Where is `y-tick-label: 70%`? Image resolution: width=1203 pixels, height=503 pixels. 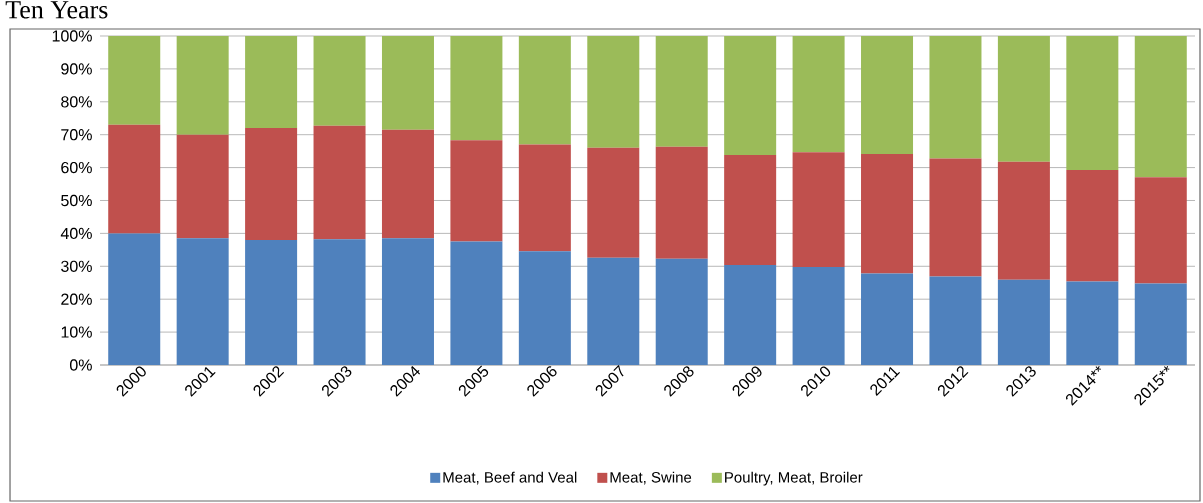 y-tick-label: 70% is located at coordinates (76, 135).